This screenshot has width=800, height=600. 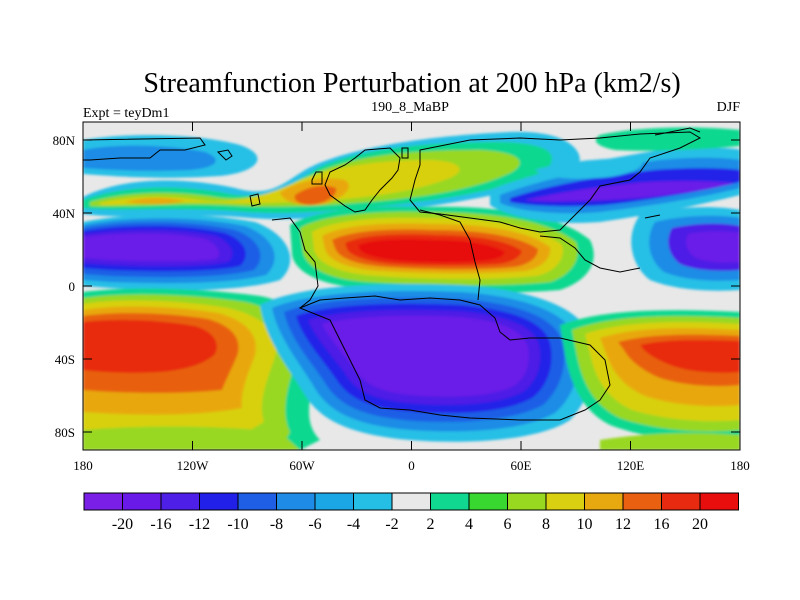 I want to click on coastline-asia-south, so click(x=590, y=254).